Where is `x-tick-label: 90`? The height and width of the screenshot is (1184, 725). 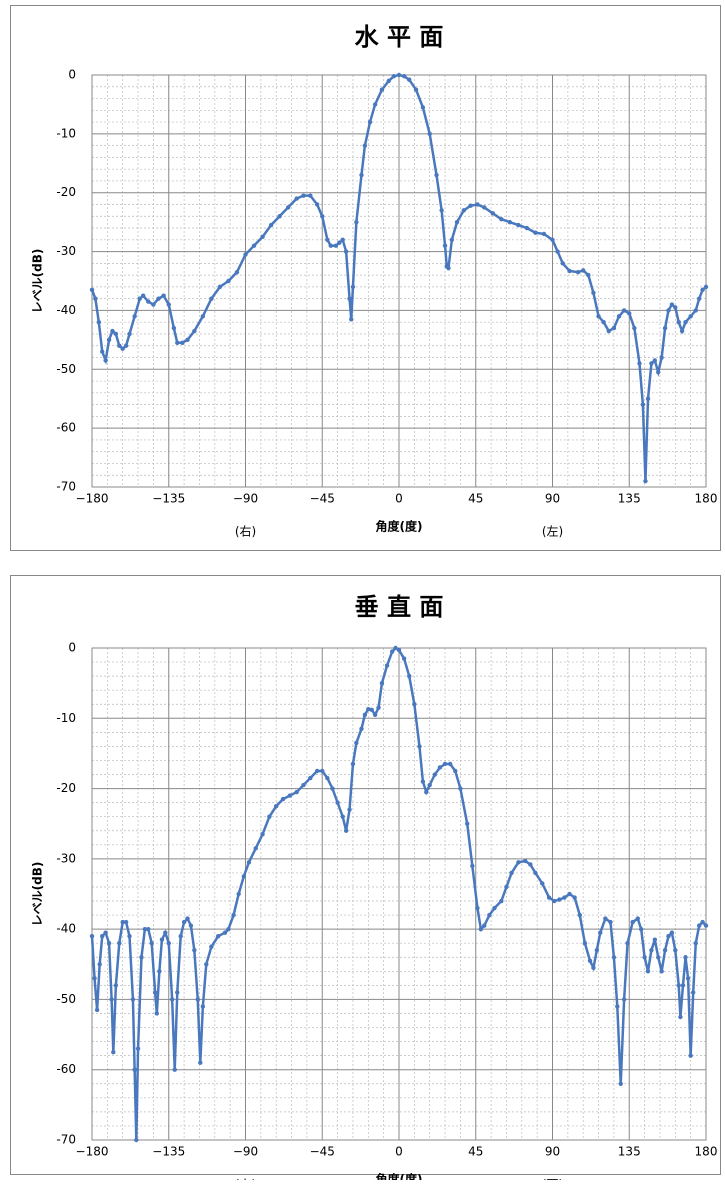 x-tick-label: 90 is located at coordinates (552, 499).